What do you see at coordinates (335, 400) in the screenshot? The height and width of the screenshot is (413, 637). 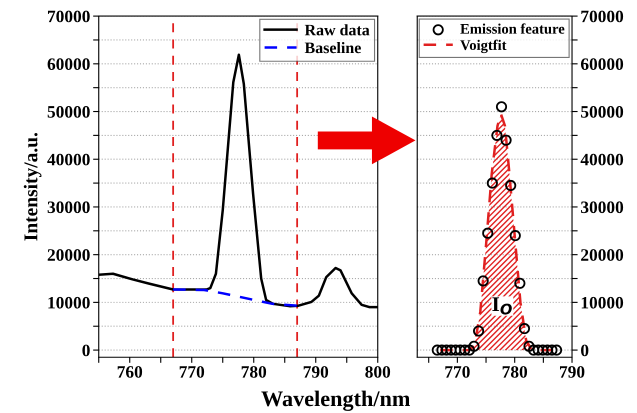 I see `x-axis-title: Wavelength/nm` at bounding box center [335, 400].